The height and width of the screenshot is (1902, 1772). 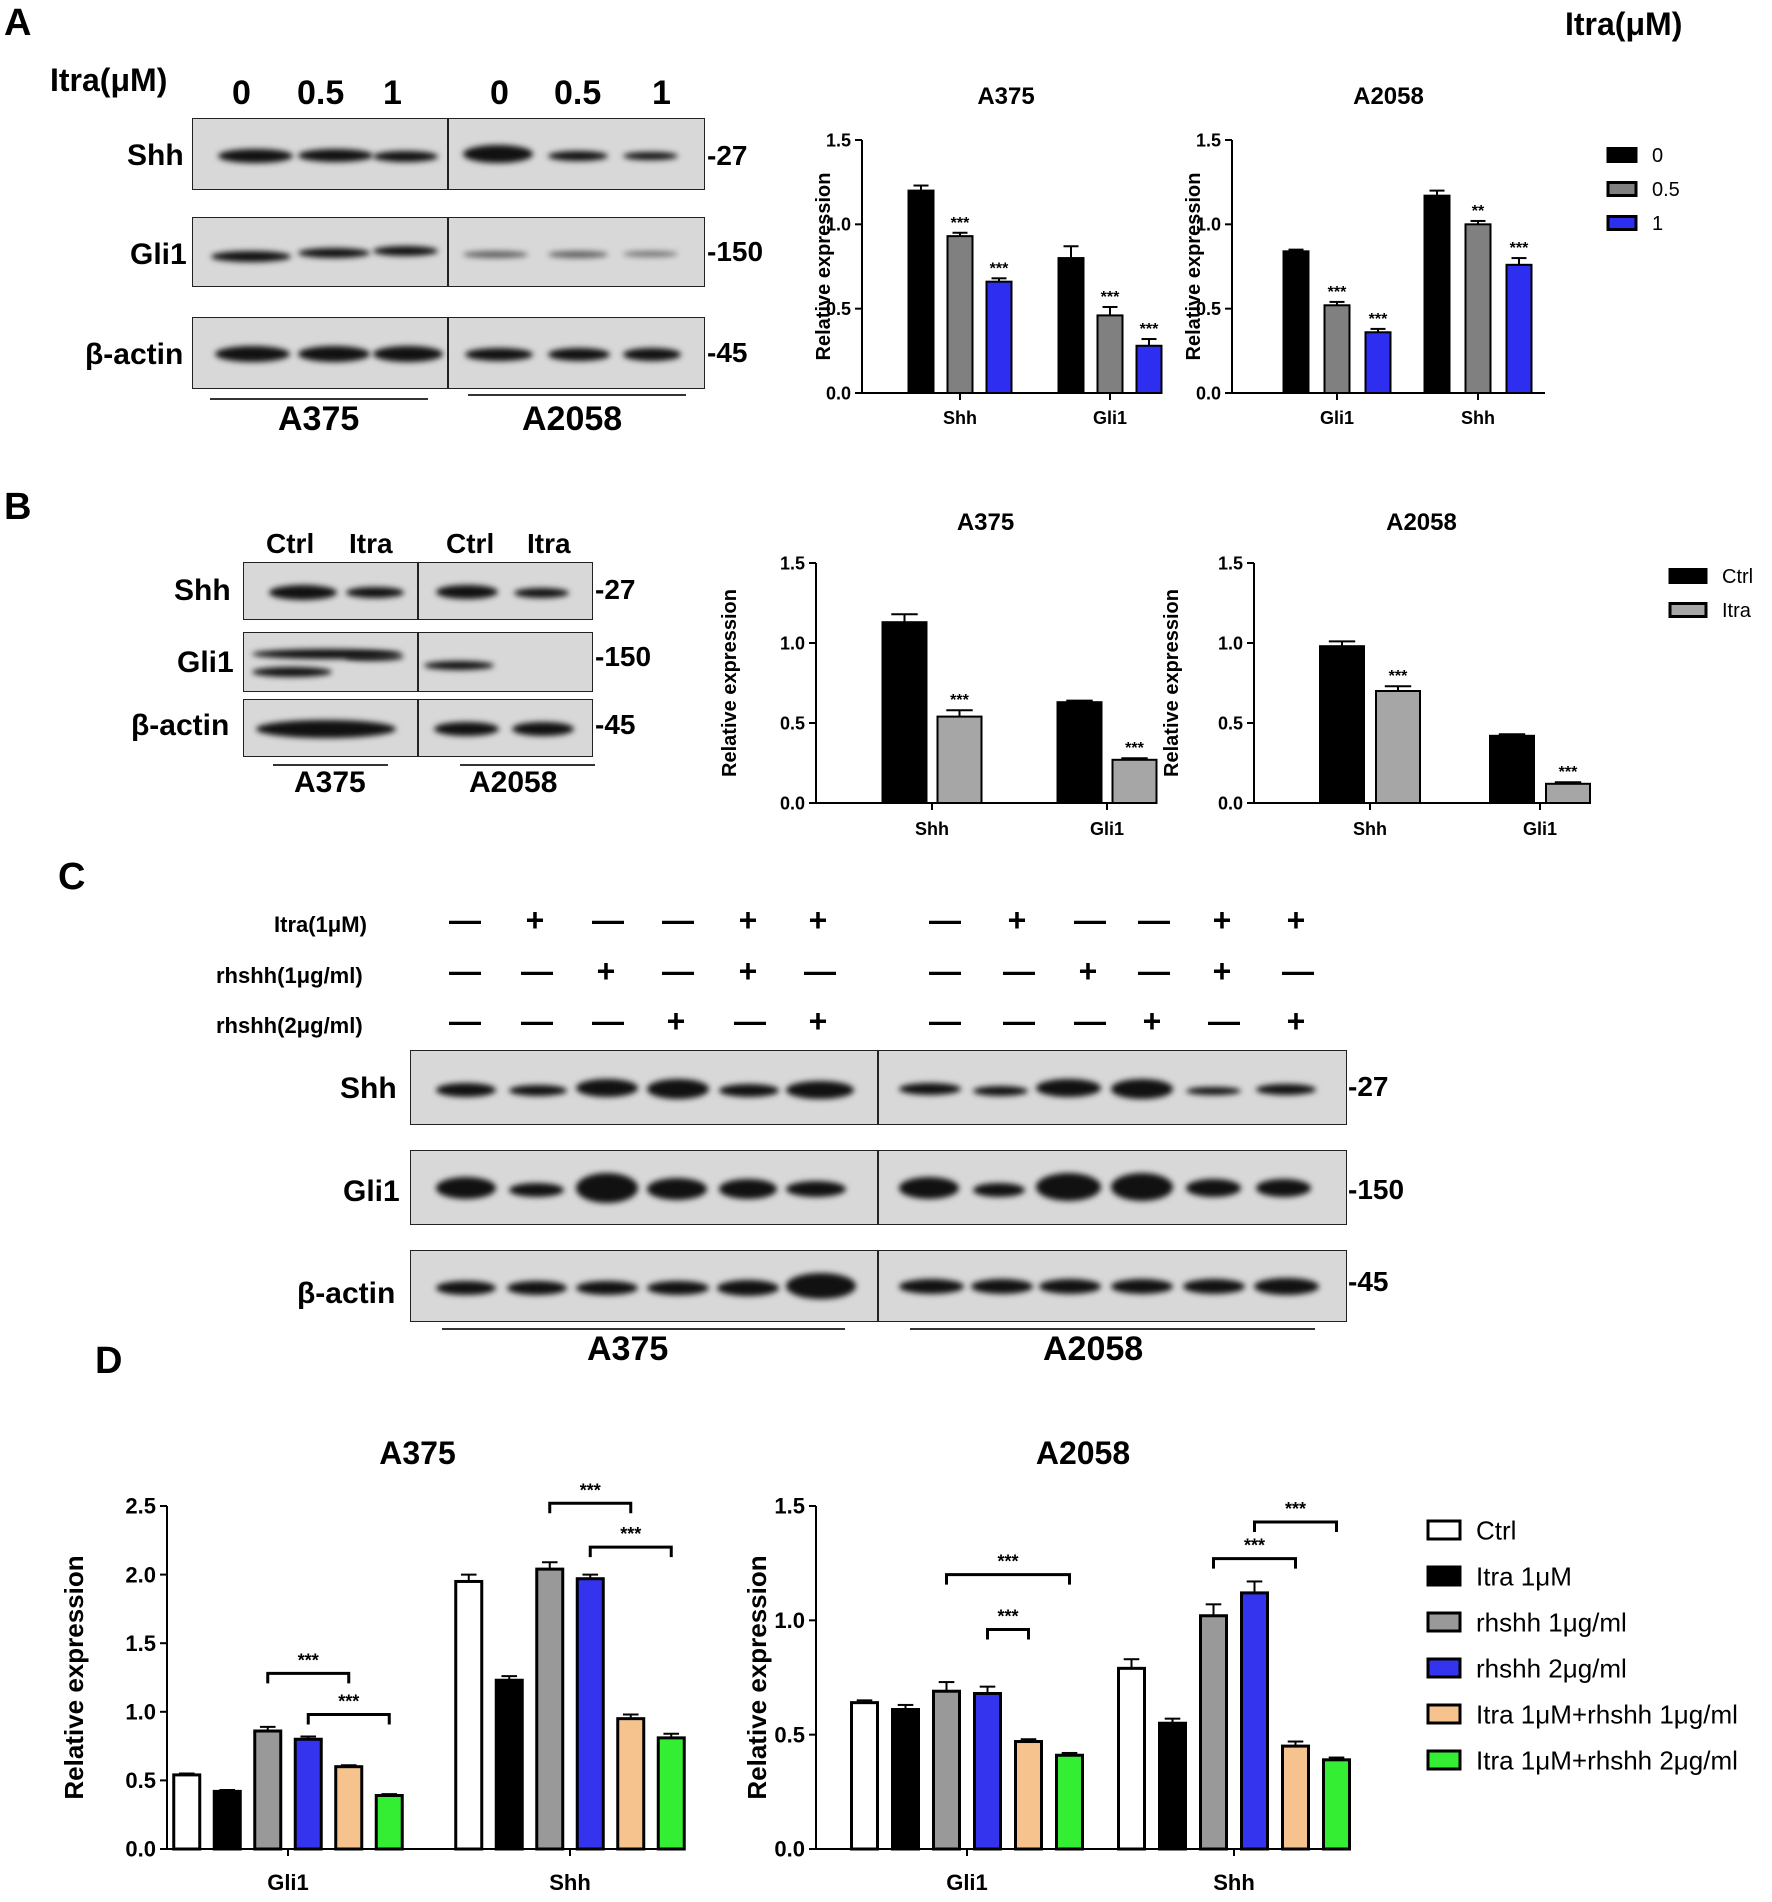 I want to click on a-group-label: A2058, so click(x=572, y=419).